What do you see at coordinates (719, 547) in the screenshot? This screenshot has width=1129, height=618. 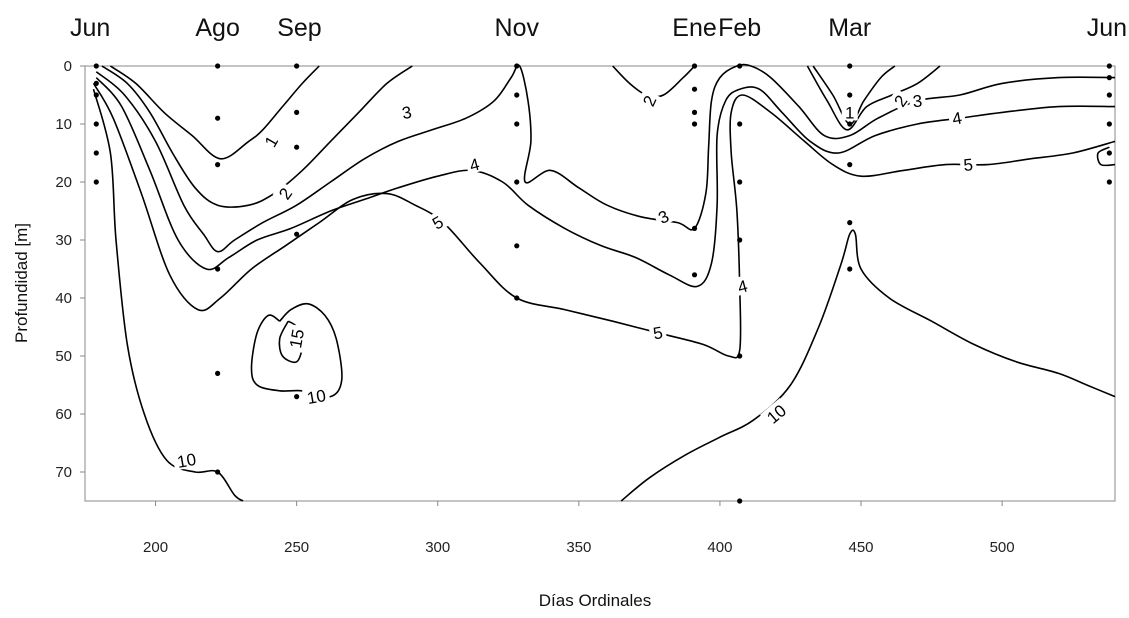 I see `x-tick-label: 400` at bounding box center [719, 547].